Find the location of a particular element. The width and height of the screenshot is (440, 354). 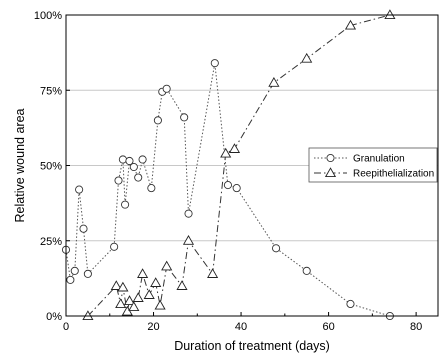

y-tick-label: 100% is located at coordinates (48, 16).